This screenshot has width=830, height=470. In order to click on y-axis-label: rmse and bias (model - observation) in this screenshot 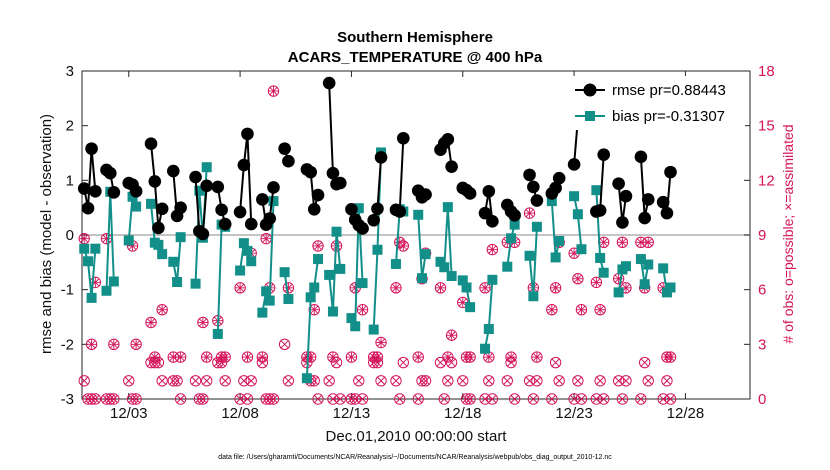, I will do `click(46, 234)`.